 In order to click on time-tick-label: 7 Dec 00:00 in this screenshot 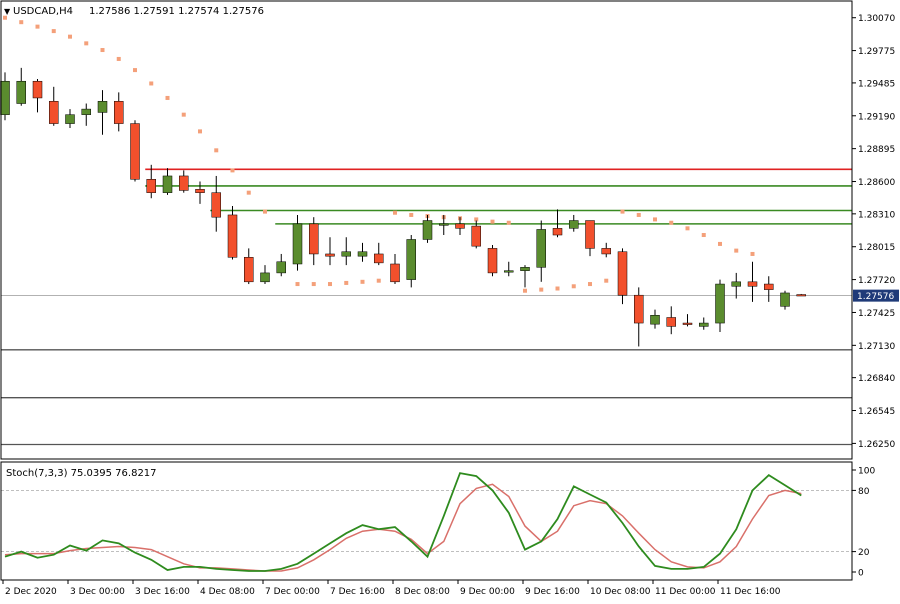, I will do `click(292, 592)`.